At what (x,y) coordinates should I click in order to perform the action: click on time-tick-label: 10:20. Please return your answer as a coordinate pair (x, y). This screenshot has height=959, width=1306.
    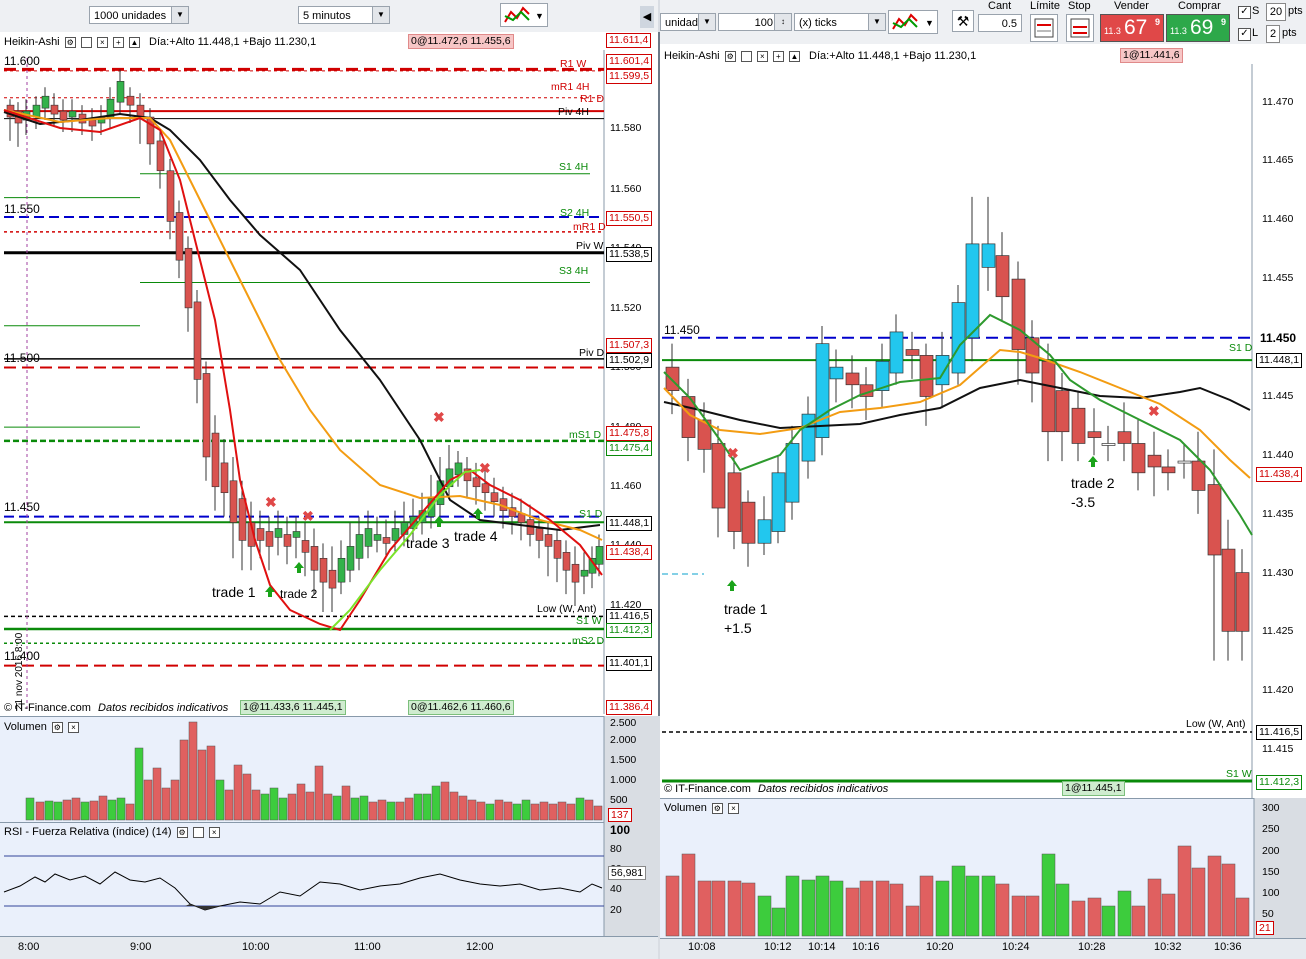
    Looking at the image, I should click on (940, 947).